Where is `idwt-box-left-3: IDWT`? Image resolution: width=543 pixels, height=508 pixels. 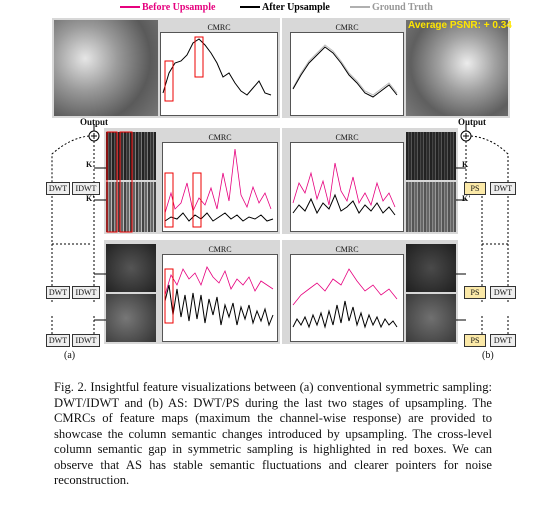 idwt-box-left-3: IDWT is located at coordinates (86, 340).